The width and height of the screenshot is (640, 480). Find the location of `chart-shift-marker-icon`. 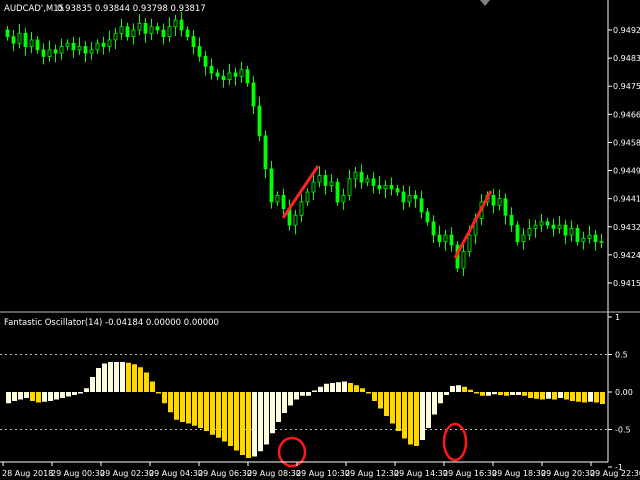

chart-shift-marker-icon is located at coordinates (485, 3).